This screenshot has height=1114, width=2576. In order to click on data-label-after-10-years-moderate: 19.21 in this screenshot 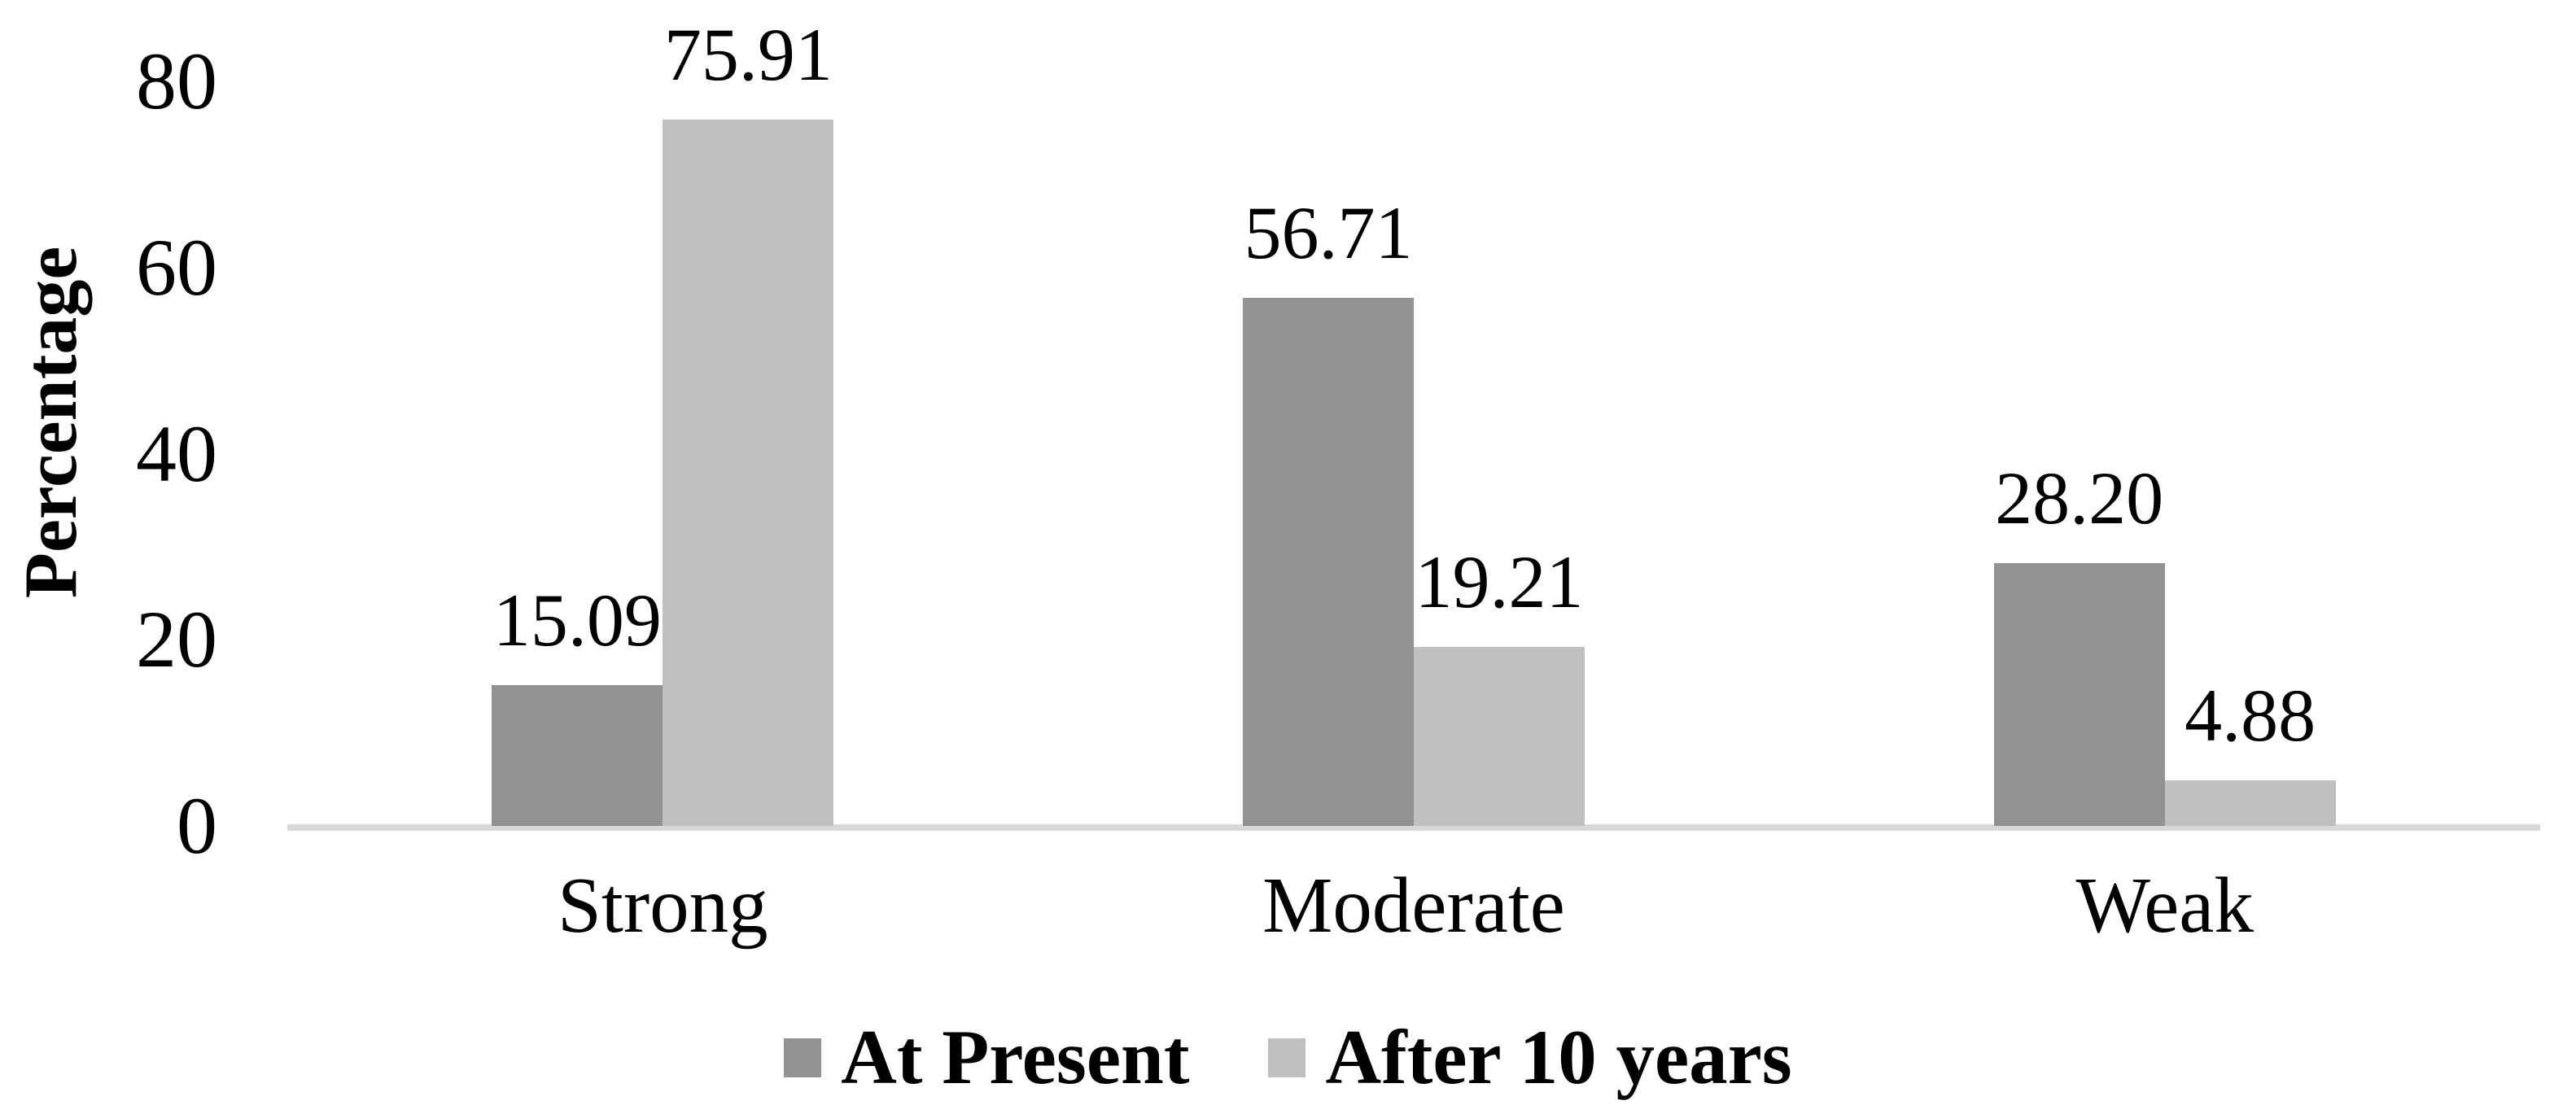, I will do `click(1499, 582)`.